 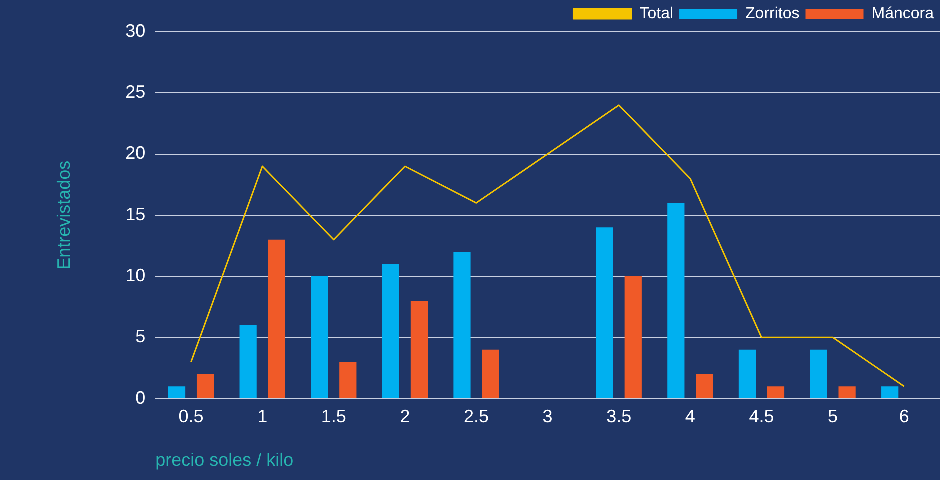 What do you see at coordinates (136, 214) in the screenshot?
I see `y-tick-label: 15` at bounding box center [136, 214].